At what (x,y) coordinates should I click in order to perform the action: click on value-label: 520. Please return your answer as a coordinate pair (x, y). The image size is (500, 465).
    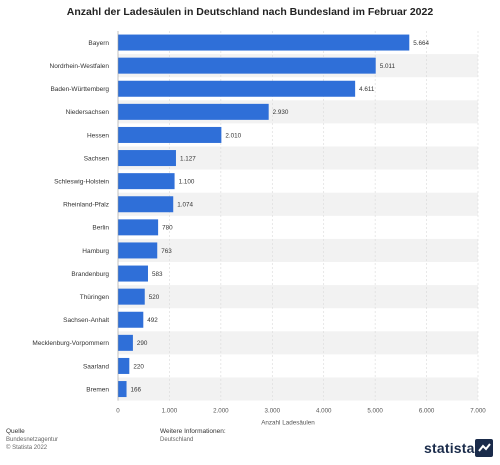
    Looking at the image, I should click on (154, 297).